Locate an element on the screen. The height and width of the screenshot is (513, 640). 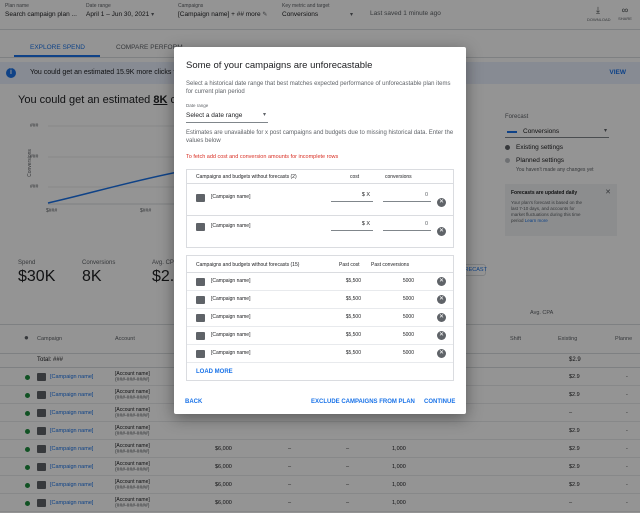
total-cpa: $2.9 is located at coordinates (575, 360).